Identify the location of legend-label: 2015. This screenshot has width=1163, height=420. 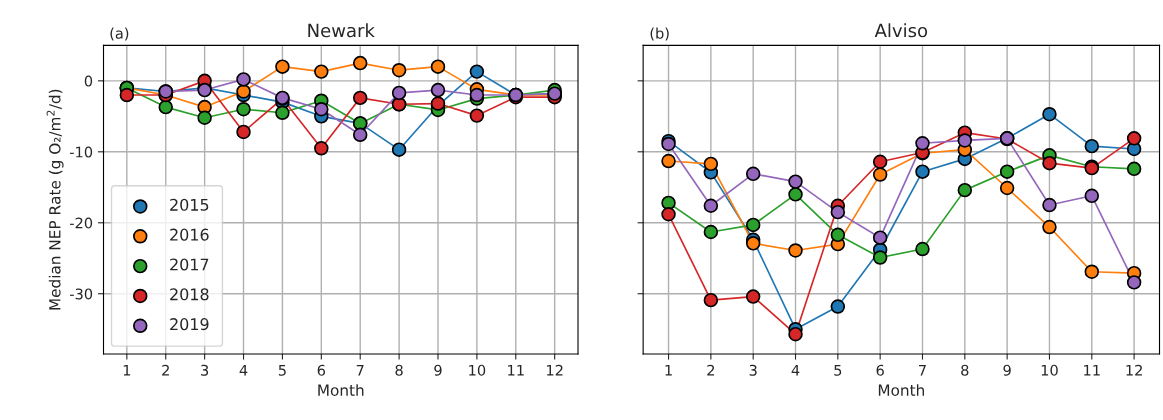
(189, 204).